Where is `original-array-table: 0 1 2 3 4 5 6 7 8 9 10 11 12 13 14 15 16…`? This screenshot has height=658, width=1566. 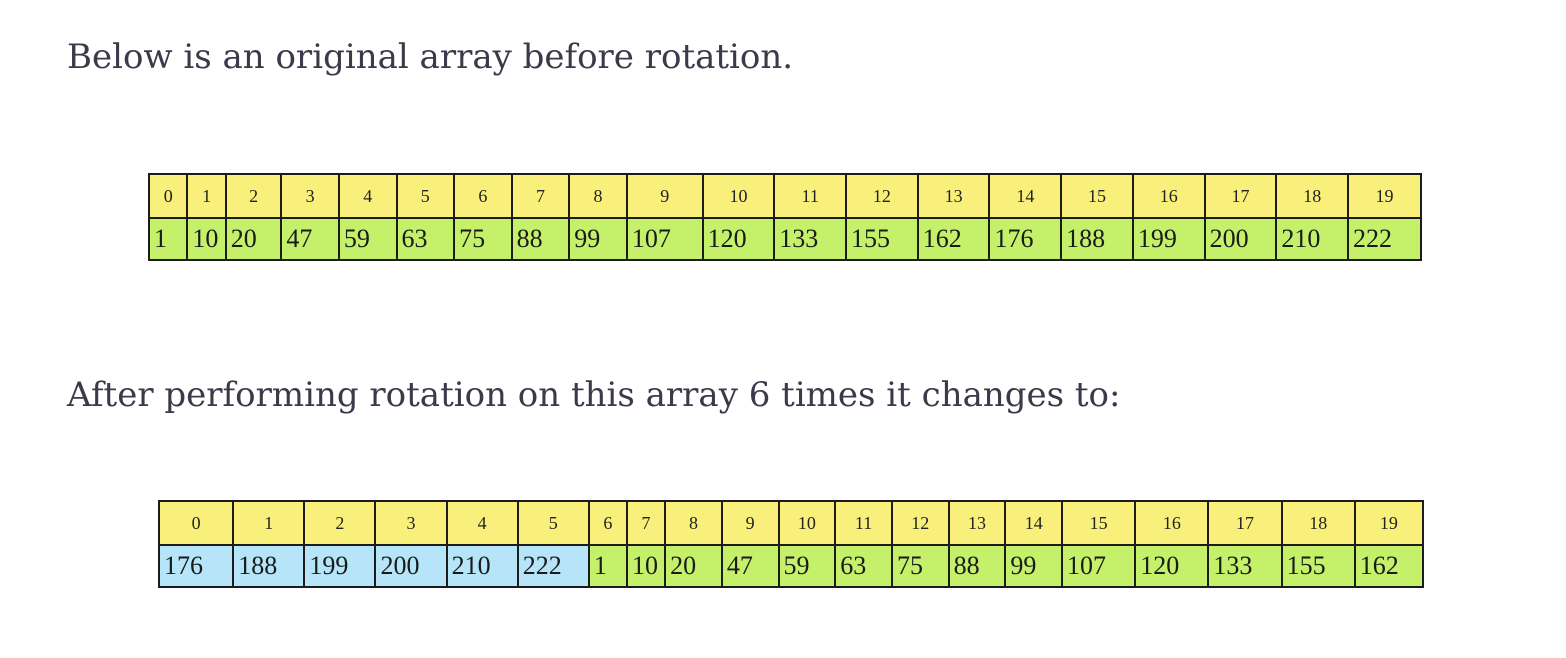
original-array-table: 0 1 2 3 4 5 6 7 8 9 10 11 12 13 14 15 16… is located at coordinates (784, 217).